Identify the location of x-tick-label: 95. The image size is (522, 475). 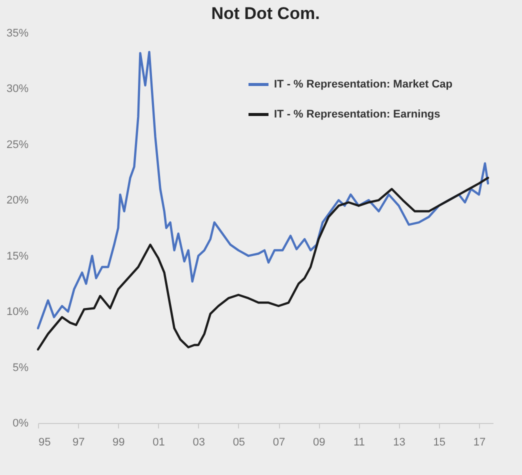
(44, 442).